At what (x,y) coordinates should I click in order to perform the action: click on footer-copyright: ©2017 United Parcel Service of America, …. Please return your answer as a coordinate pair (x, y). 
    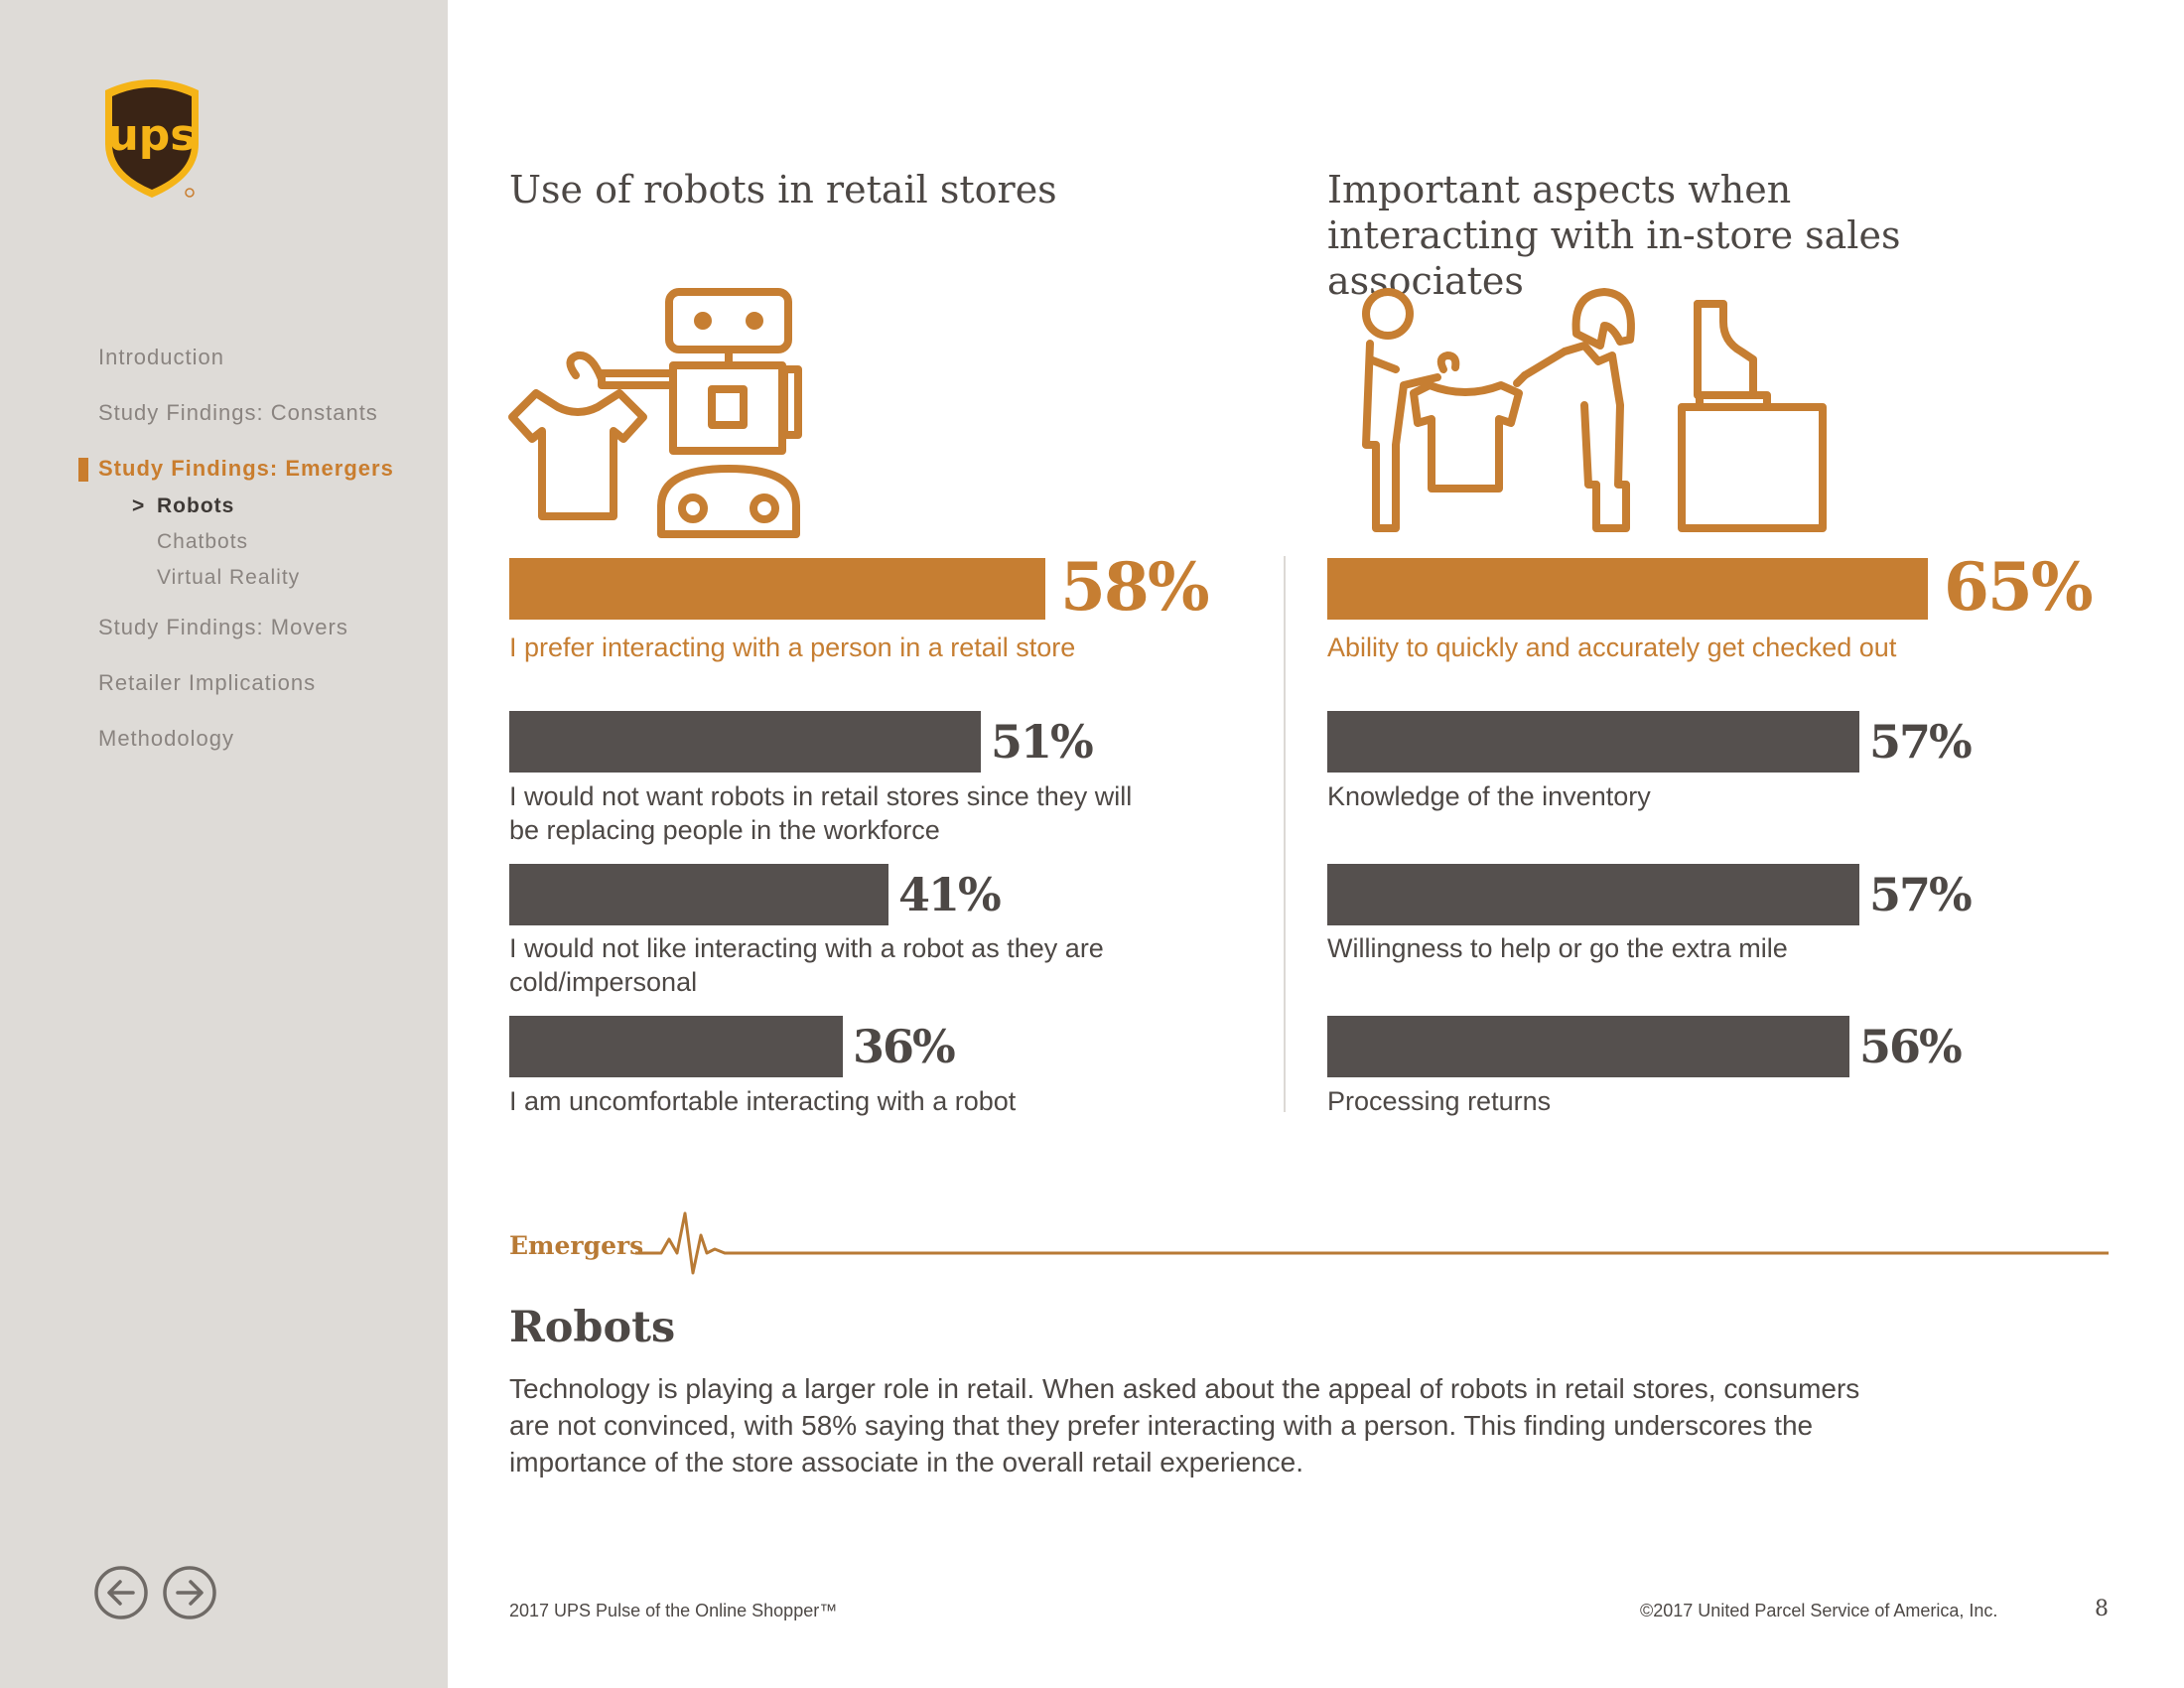
    Looking at the image, I should click on (1819, 1610).